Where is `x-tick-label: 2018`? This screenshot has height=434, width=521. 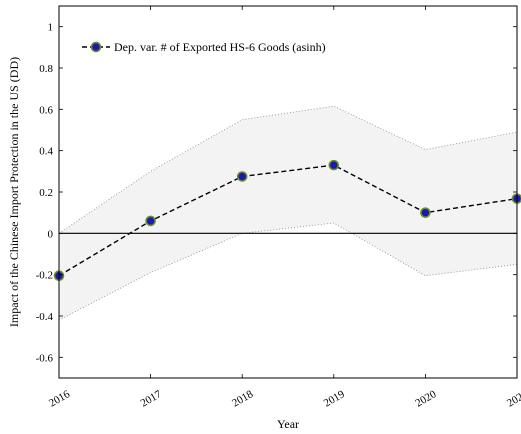
x-tick-label: 2018 is located at coordinates (242, 399).